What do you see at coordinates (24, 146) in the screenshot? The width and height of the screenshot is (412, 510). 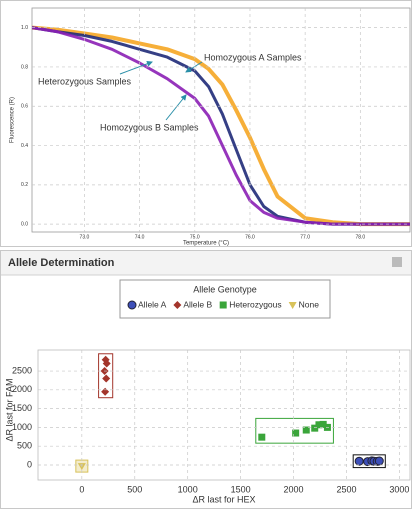 I see `y-tick-label: 0.4` at bounding box center [24, 146].